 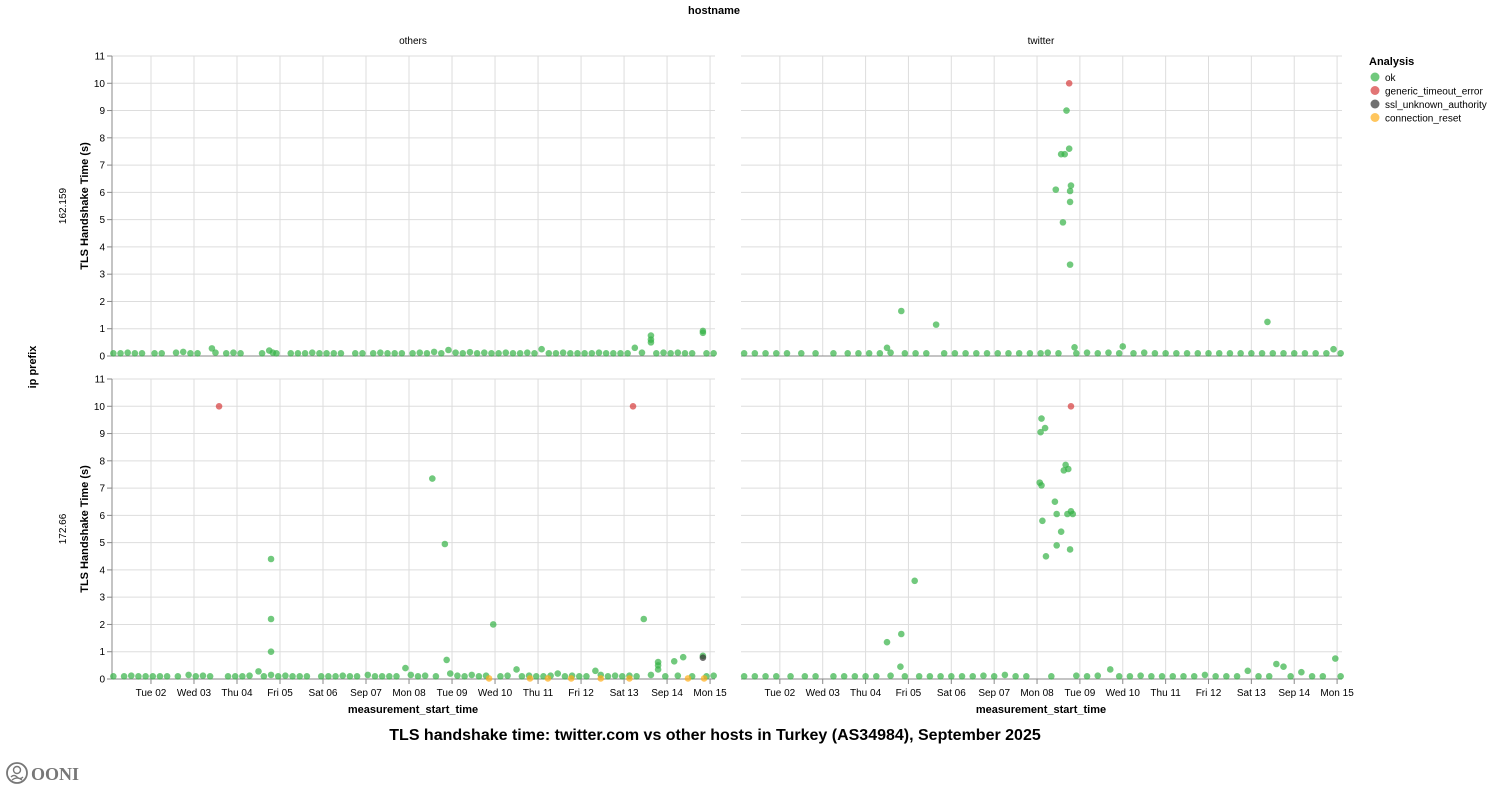 I want to click on y-tick-label: 0, so click(x=102, y=680).